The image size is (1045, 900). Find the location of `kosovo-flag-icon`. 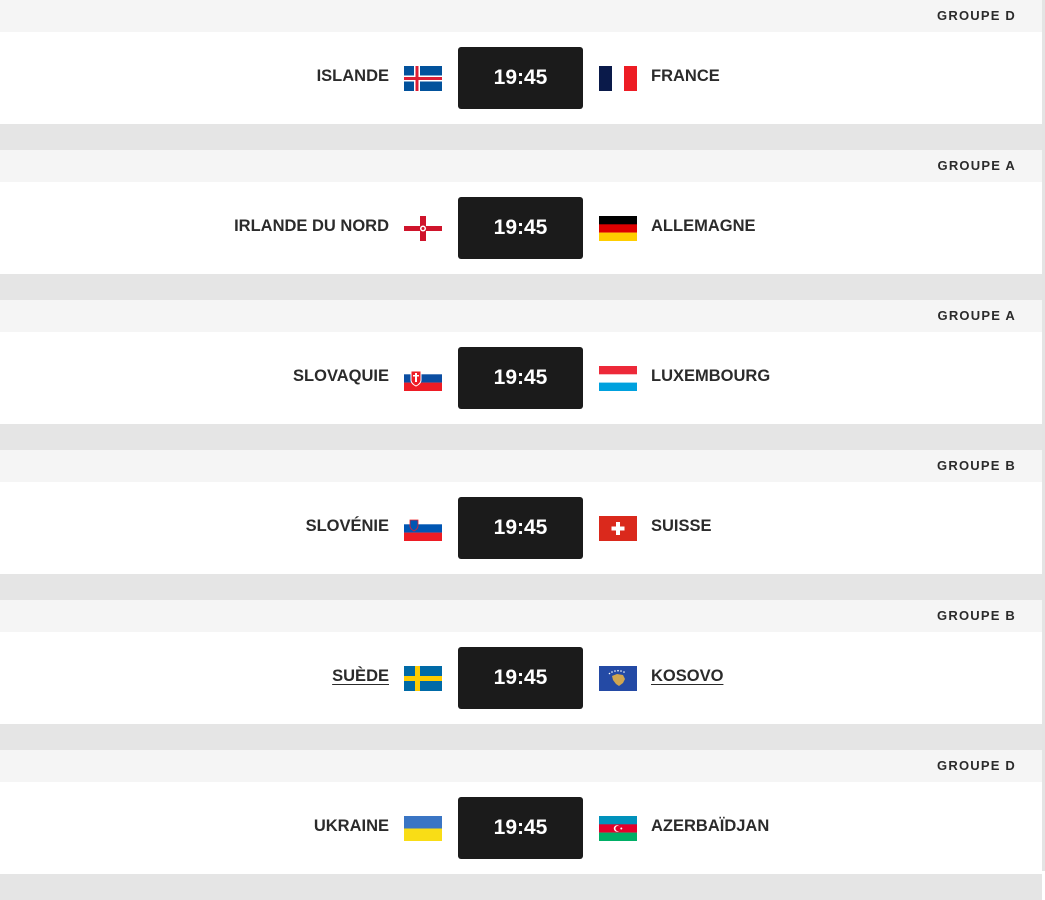

kosovo-flag-icon is located at coordinates (618, 678).